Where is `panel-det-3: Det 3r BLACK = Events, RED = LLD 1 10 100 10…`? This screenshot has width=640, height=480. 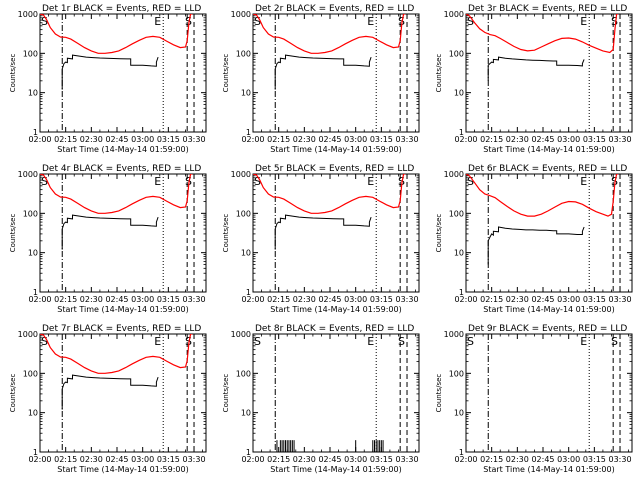
panel-det-3: Det 3r BLACK = Events, RED = LLD 1 10 100 10… is located at coordinates (534, 79).